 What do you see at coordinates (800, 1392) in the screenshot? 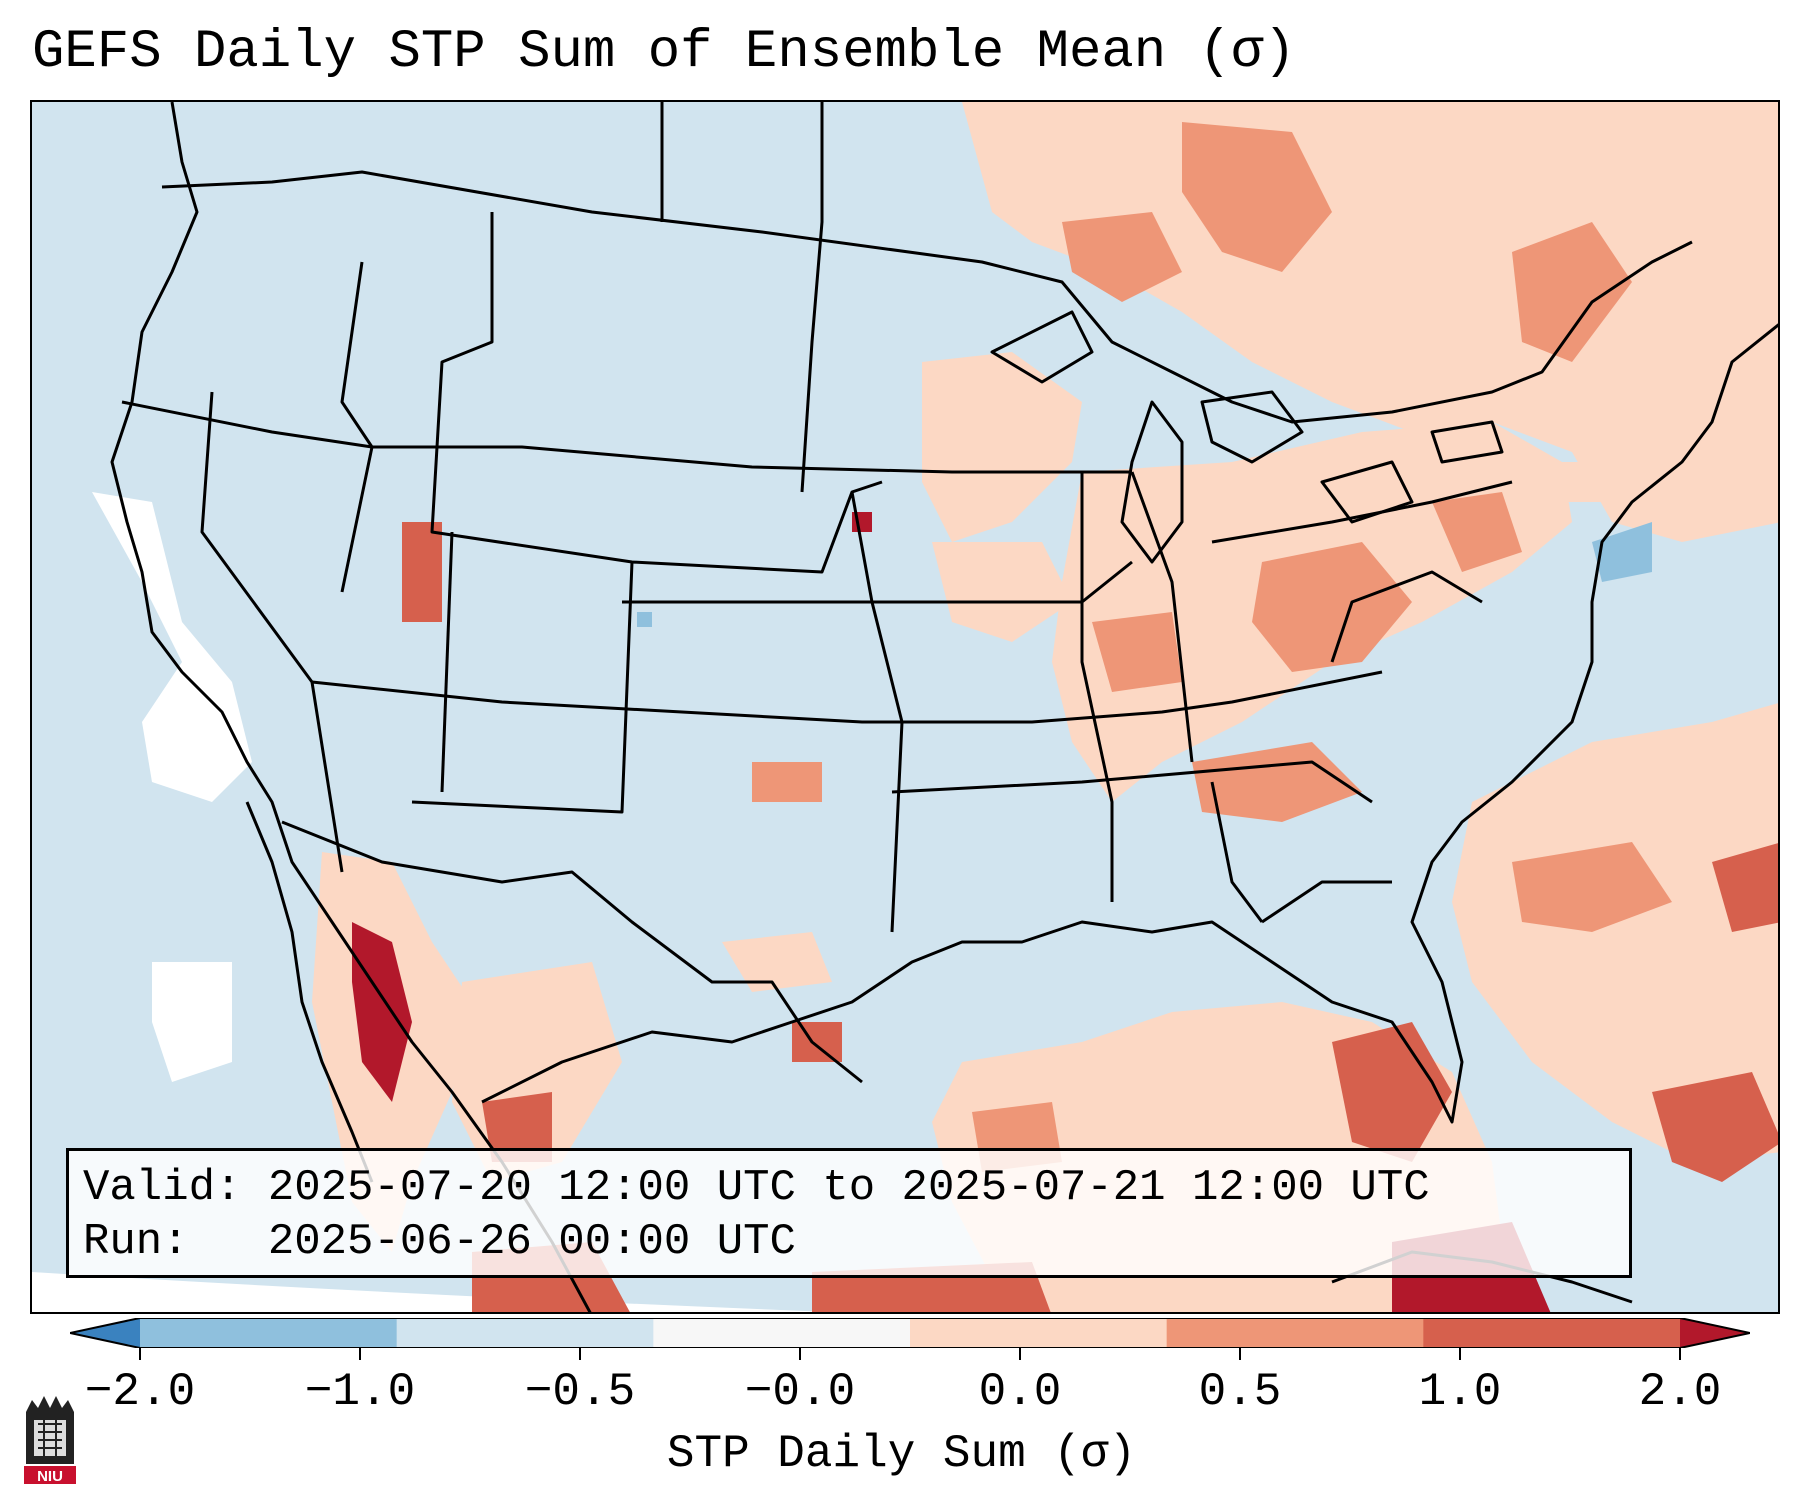
I see `colorbar-tick-label: −0.0` at bounding box center [800, 1392].